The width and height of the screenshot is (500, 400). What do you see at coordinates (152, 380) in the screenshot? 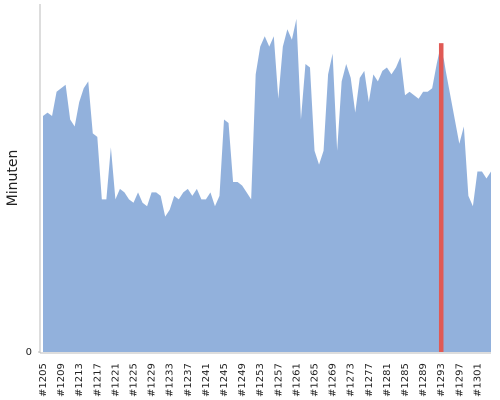
I see `x-tick-label: #1229` at bounding box center [152, 380].